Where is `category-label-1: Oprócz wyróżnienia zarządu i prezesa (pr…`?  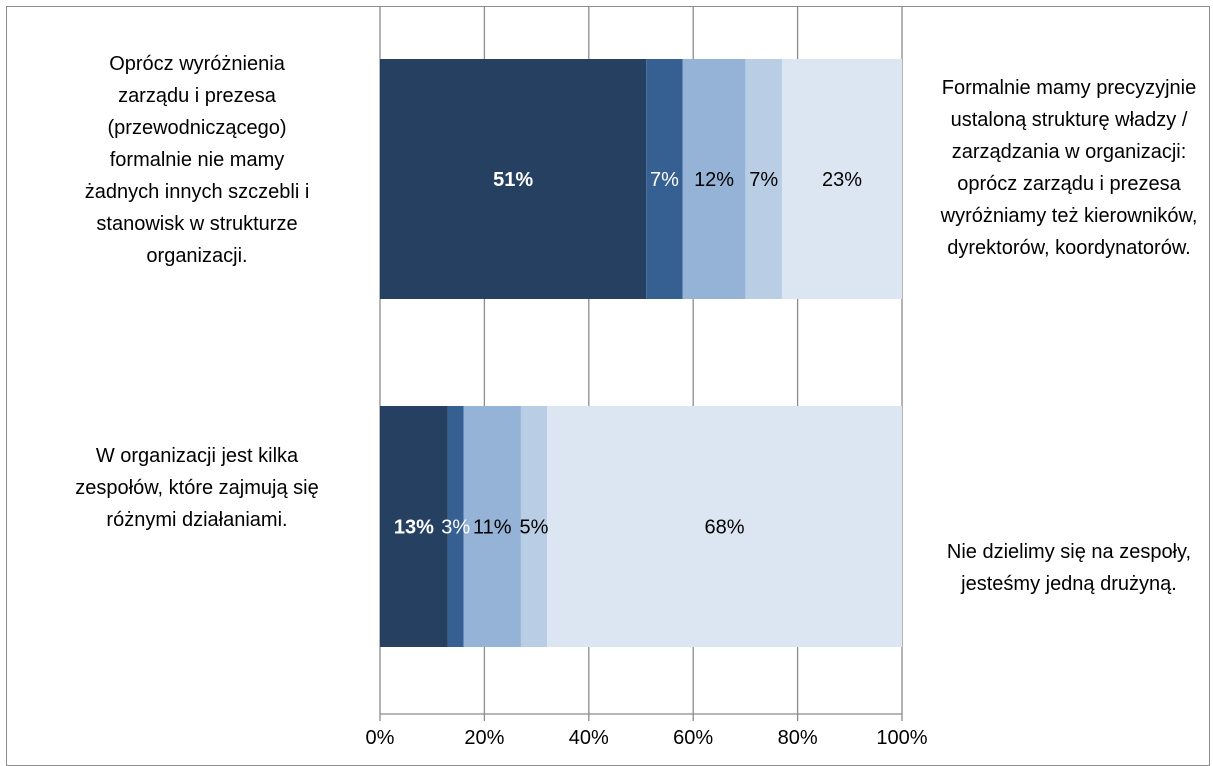 category-label-1: Oprócz wyróżnienia zarządu i prezesa (pr… is located at coordinates (197, 160).